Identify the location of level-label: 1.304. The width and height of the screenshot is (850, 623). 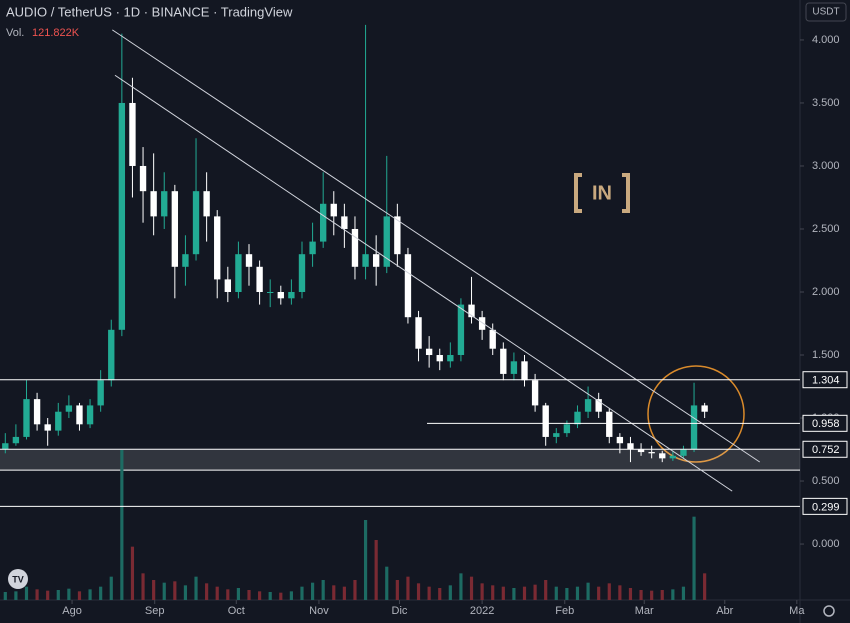
(826, 381).